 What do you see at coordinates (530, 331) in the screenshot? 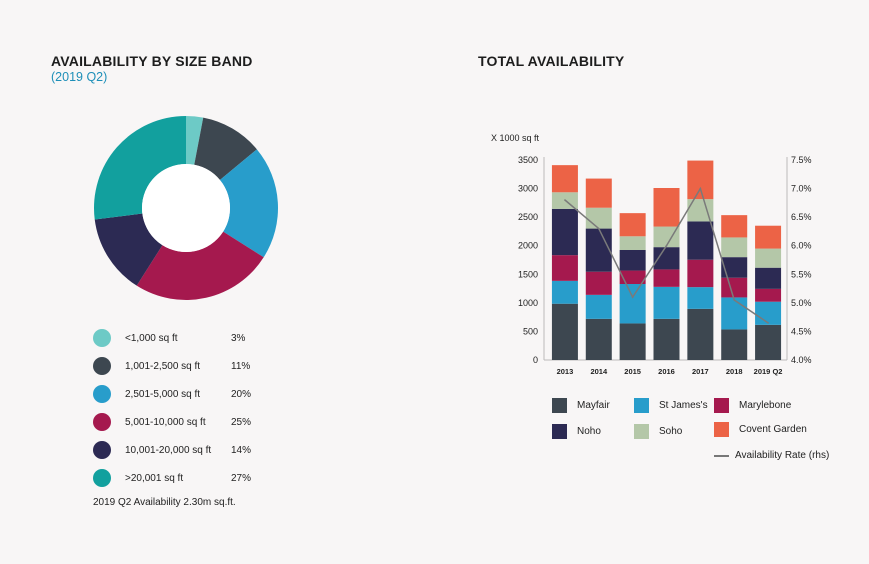
I see `y-tick-label: 500` at bounding box center [530, 331].